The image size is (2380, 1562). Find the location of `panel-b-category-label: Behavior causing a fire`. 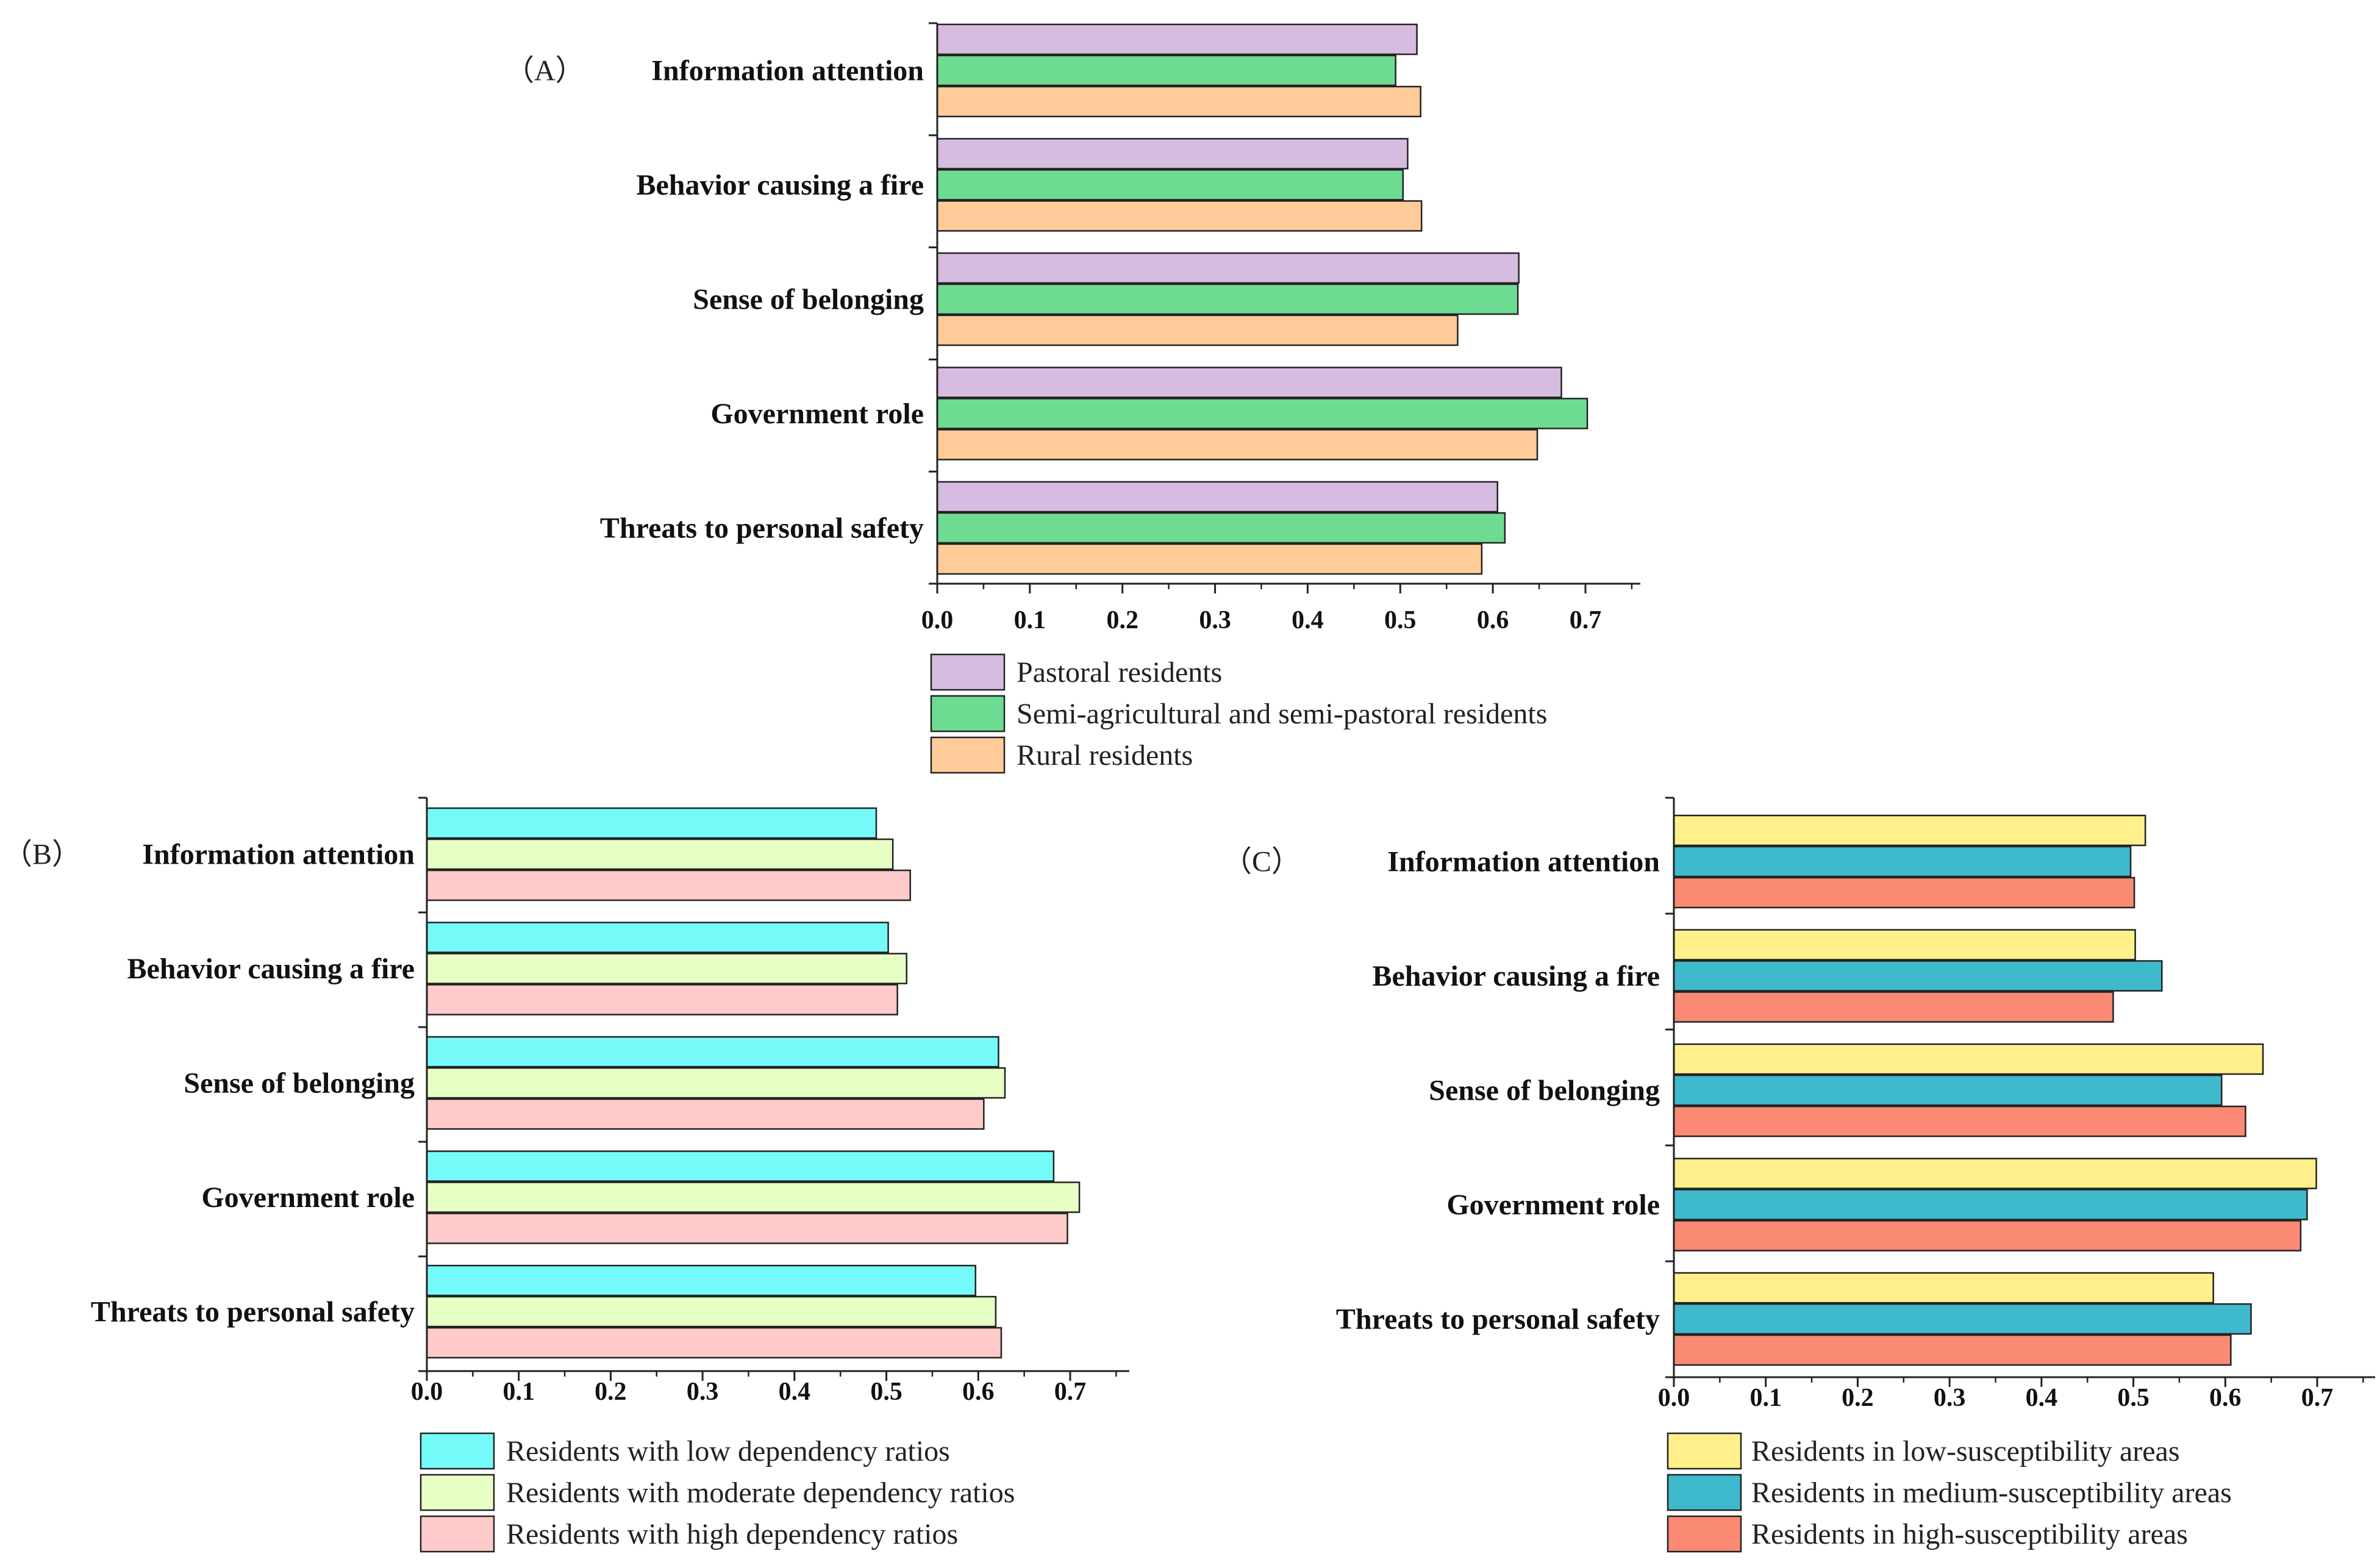

panel-b-category-label: Behavior causing a fire is located at coordinates (271, 969).